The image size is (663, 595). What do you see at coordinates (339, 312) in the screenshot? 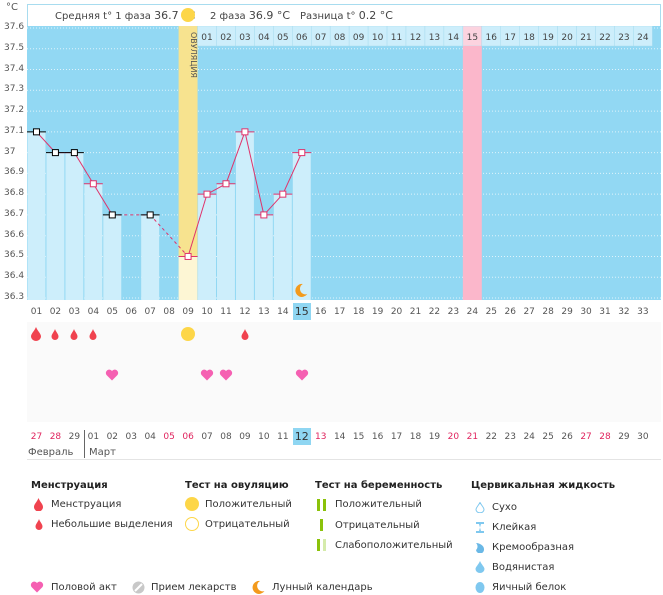
I see `cycle-day-label: 17` at bounding box center [339, 312].